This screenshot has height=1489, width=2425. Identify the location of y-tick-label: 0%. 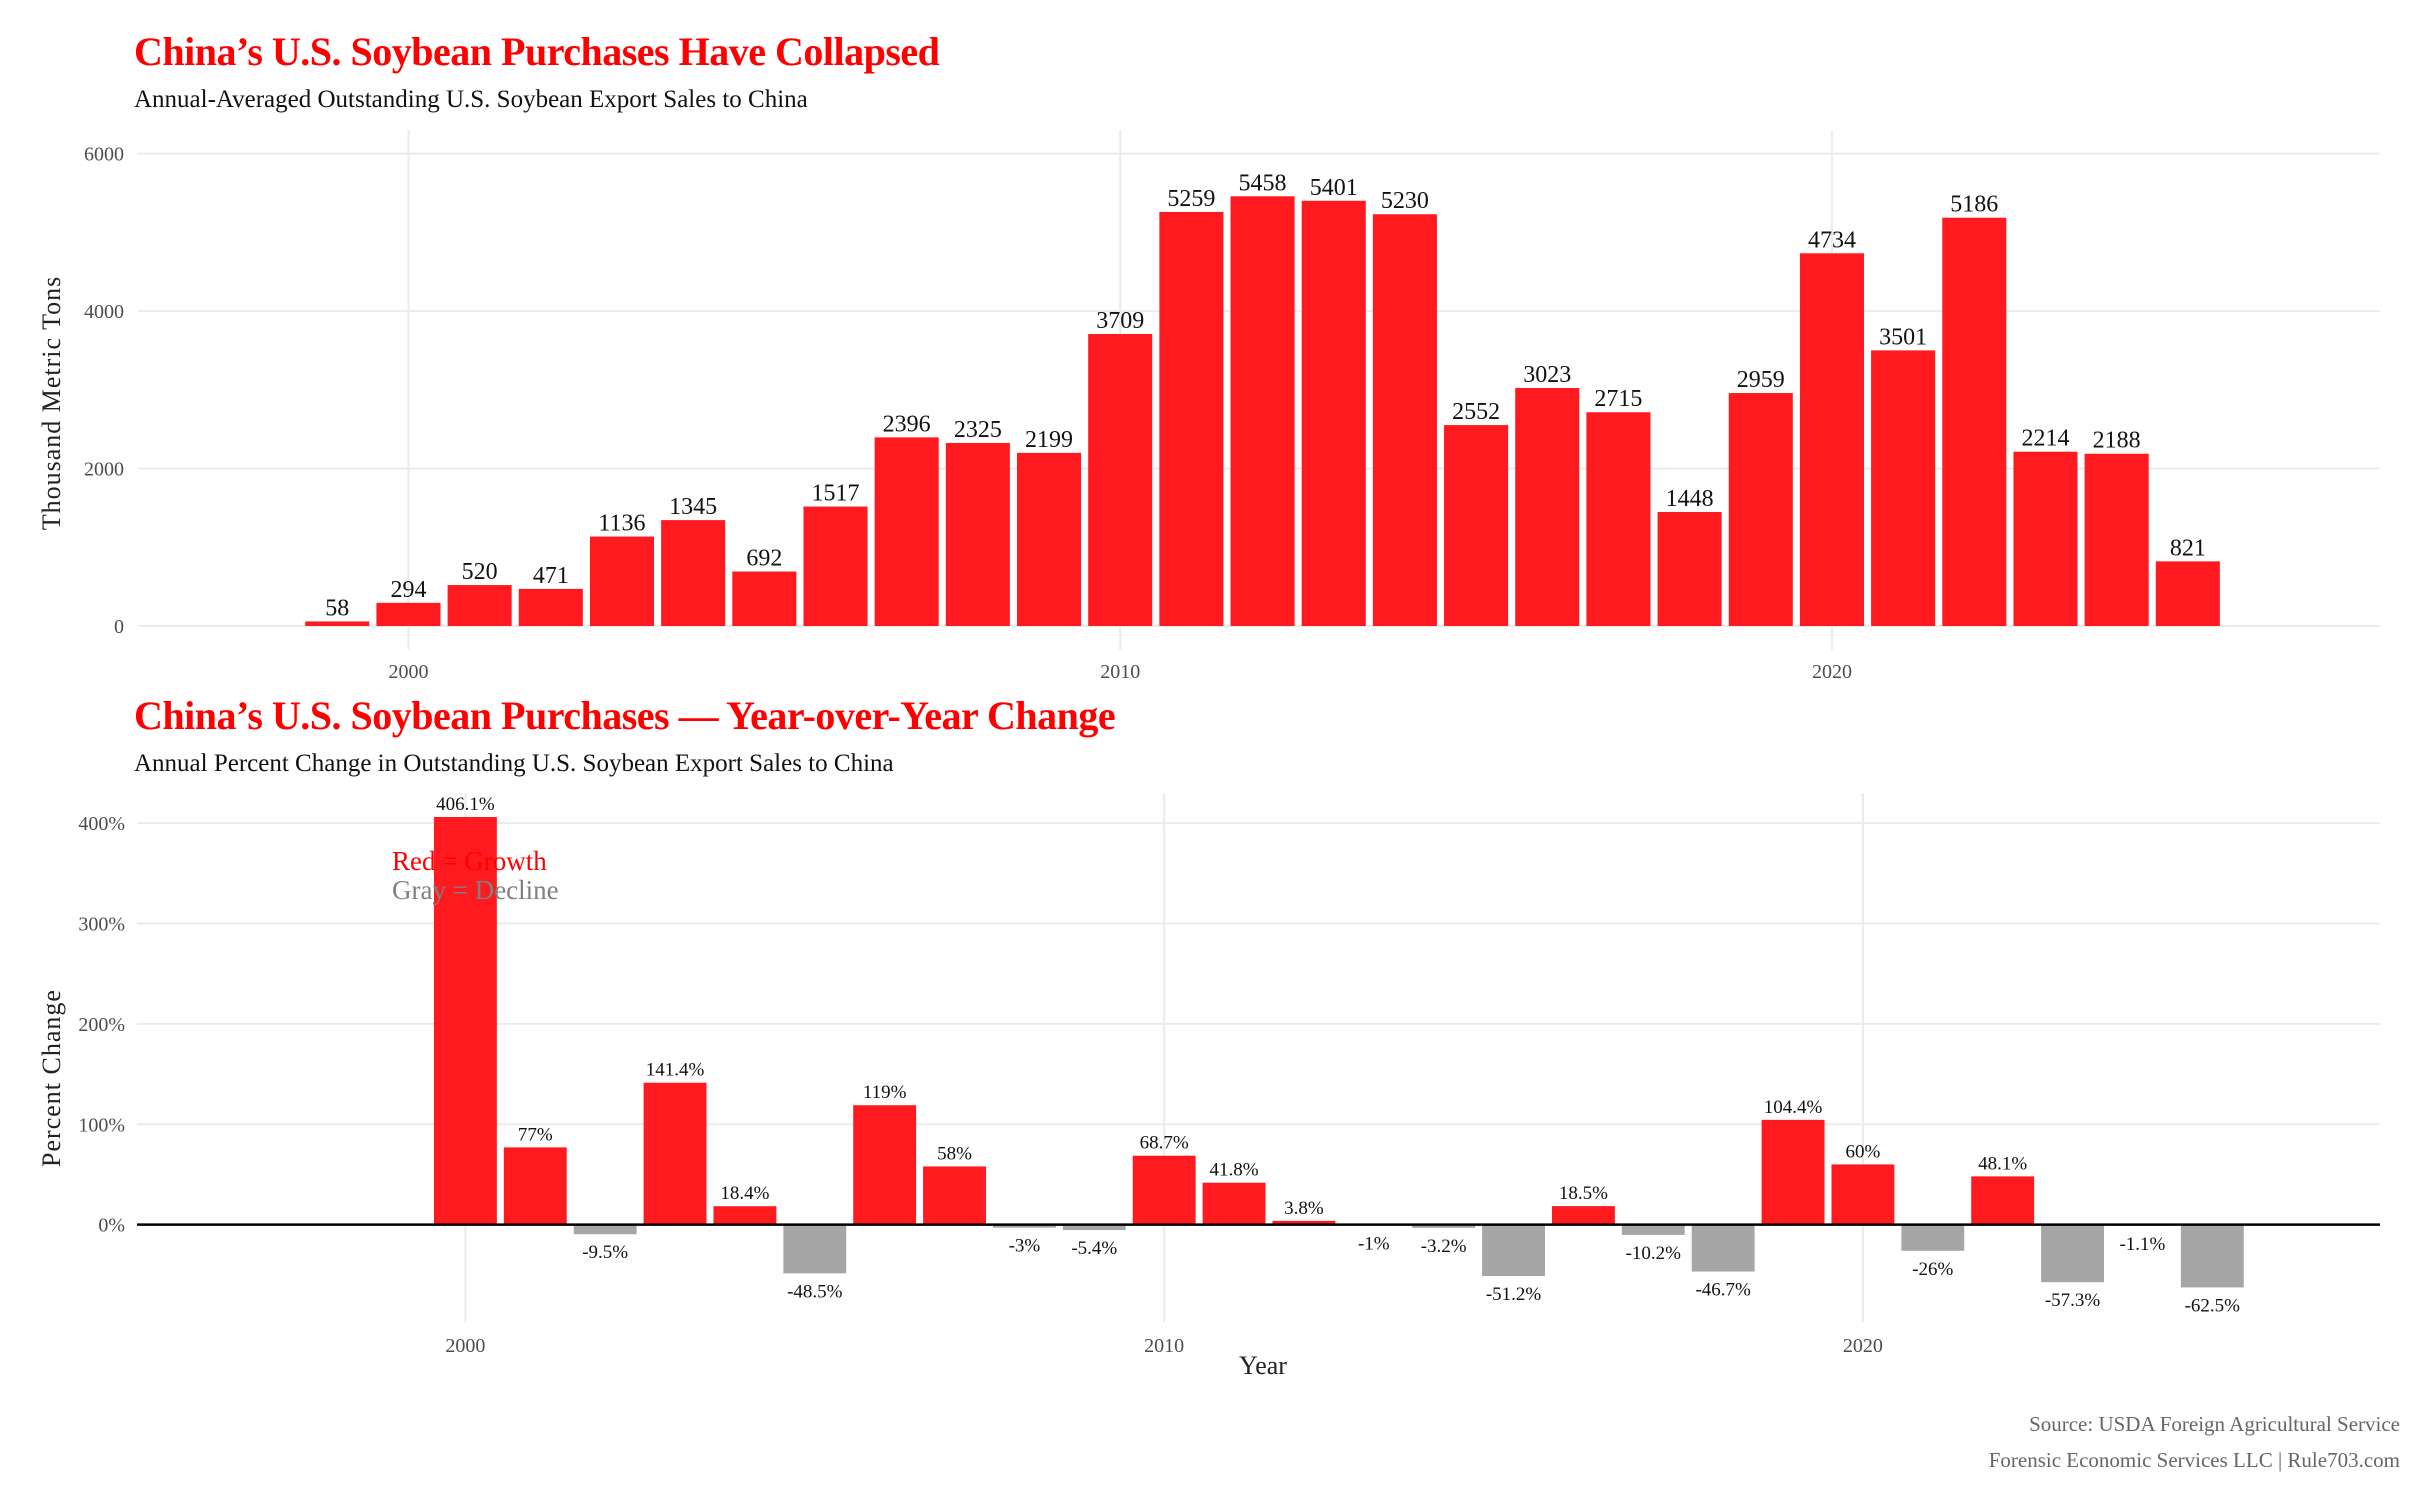
(111, 1226).